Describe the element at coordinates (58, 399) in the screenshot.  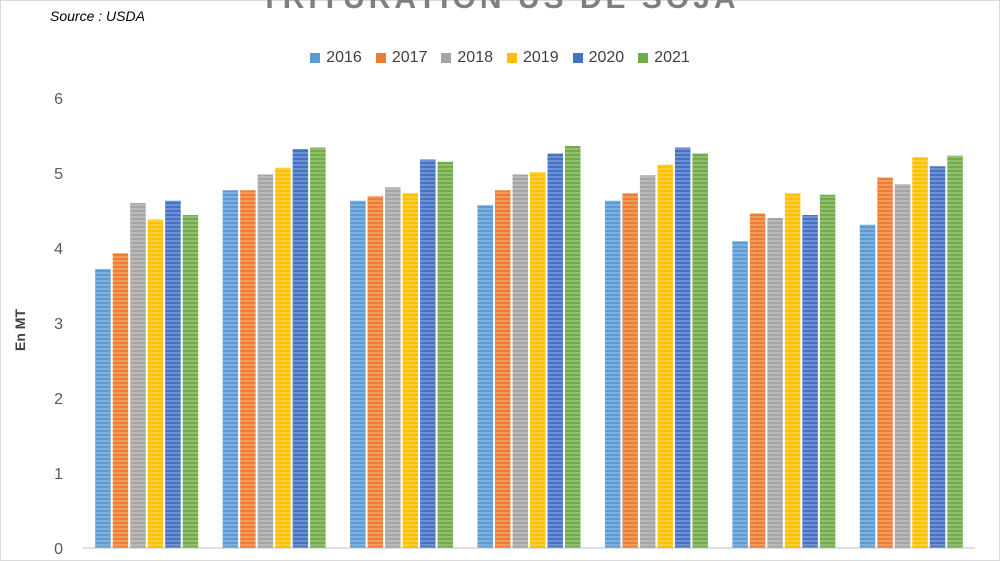
I see `y-tick-label: 2` at that location.